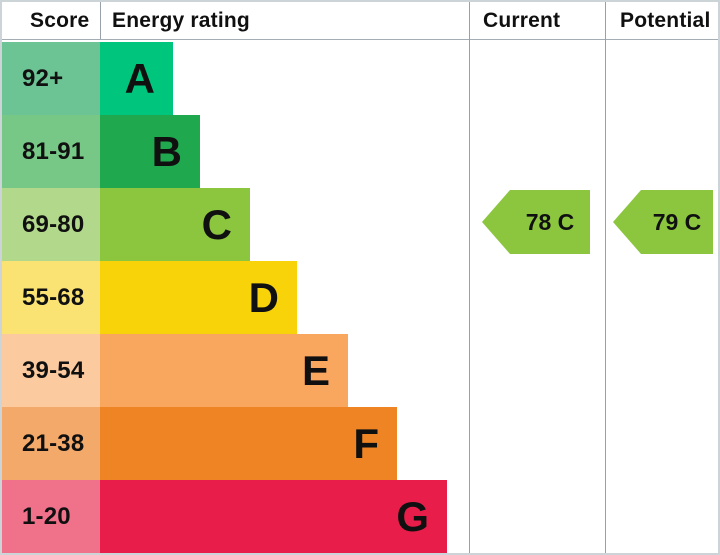  I want to click on band-a-score-label: 92+, so click(43, 78).